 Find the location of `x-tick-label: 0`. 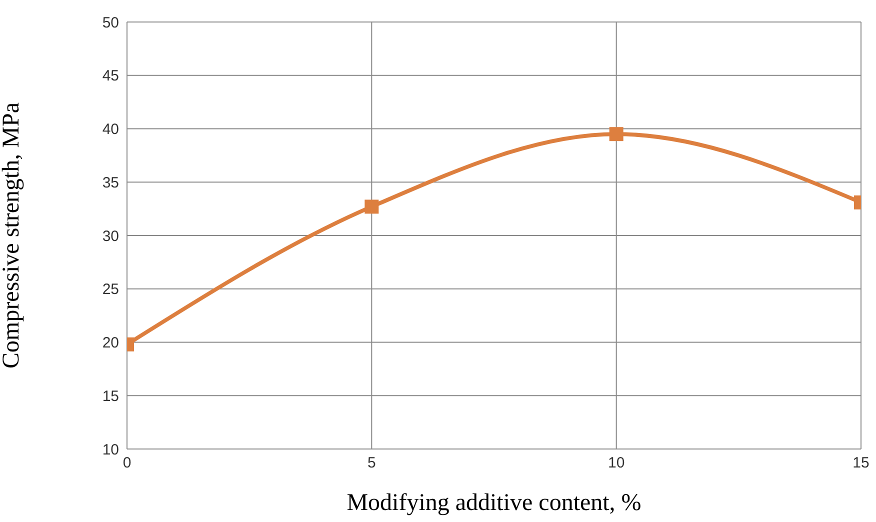

x-tick-label: 0 is located at coordinates (127, 463).